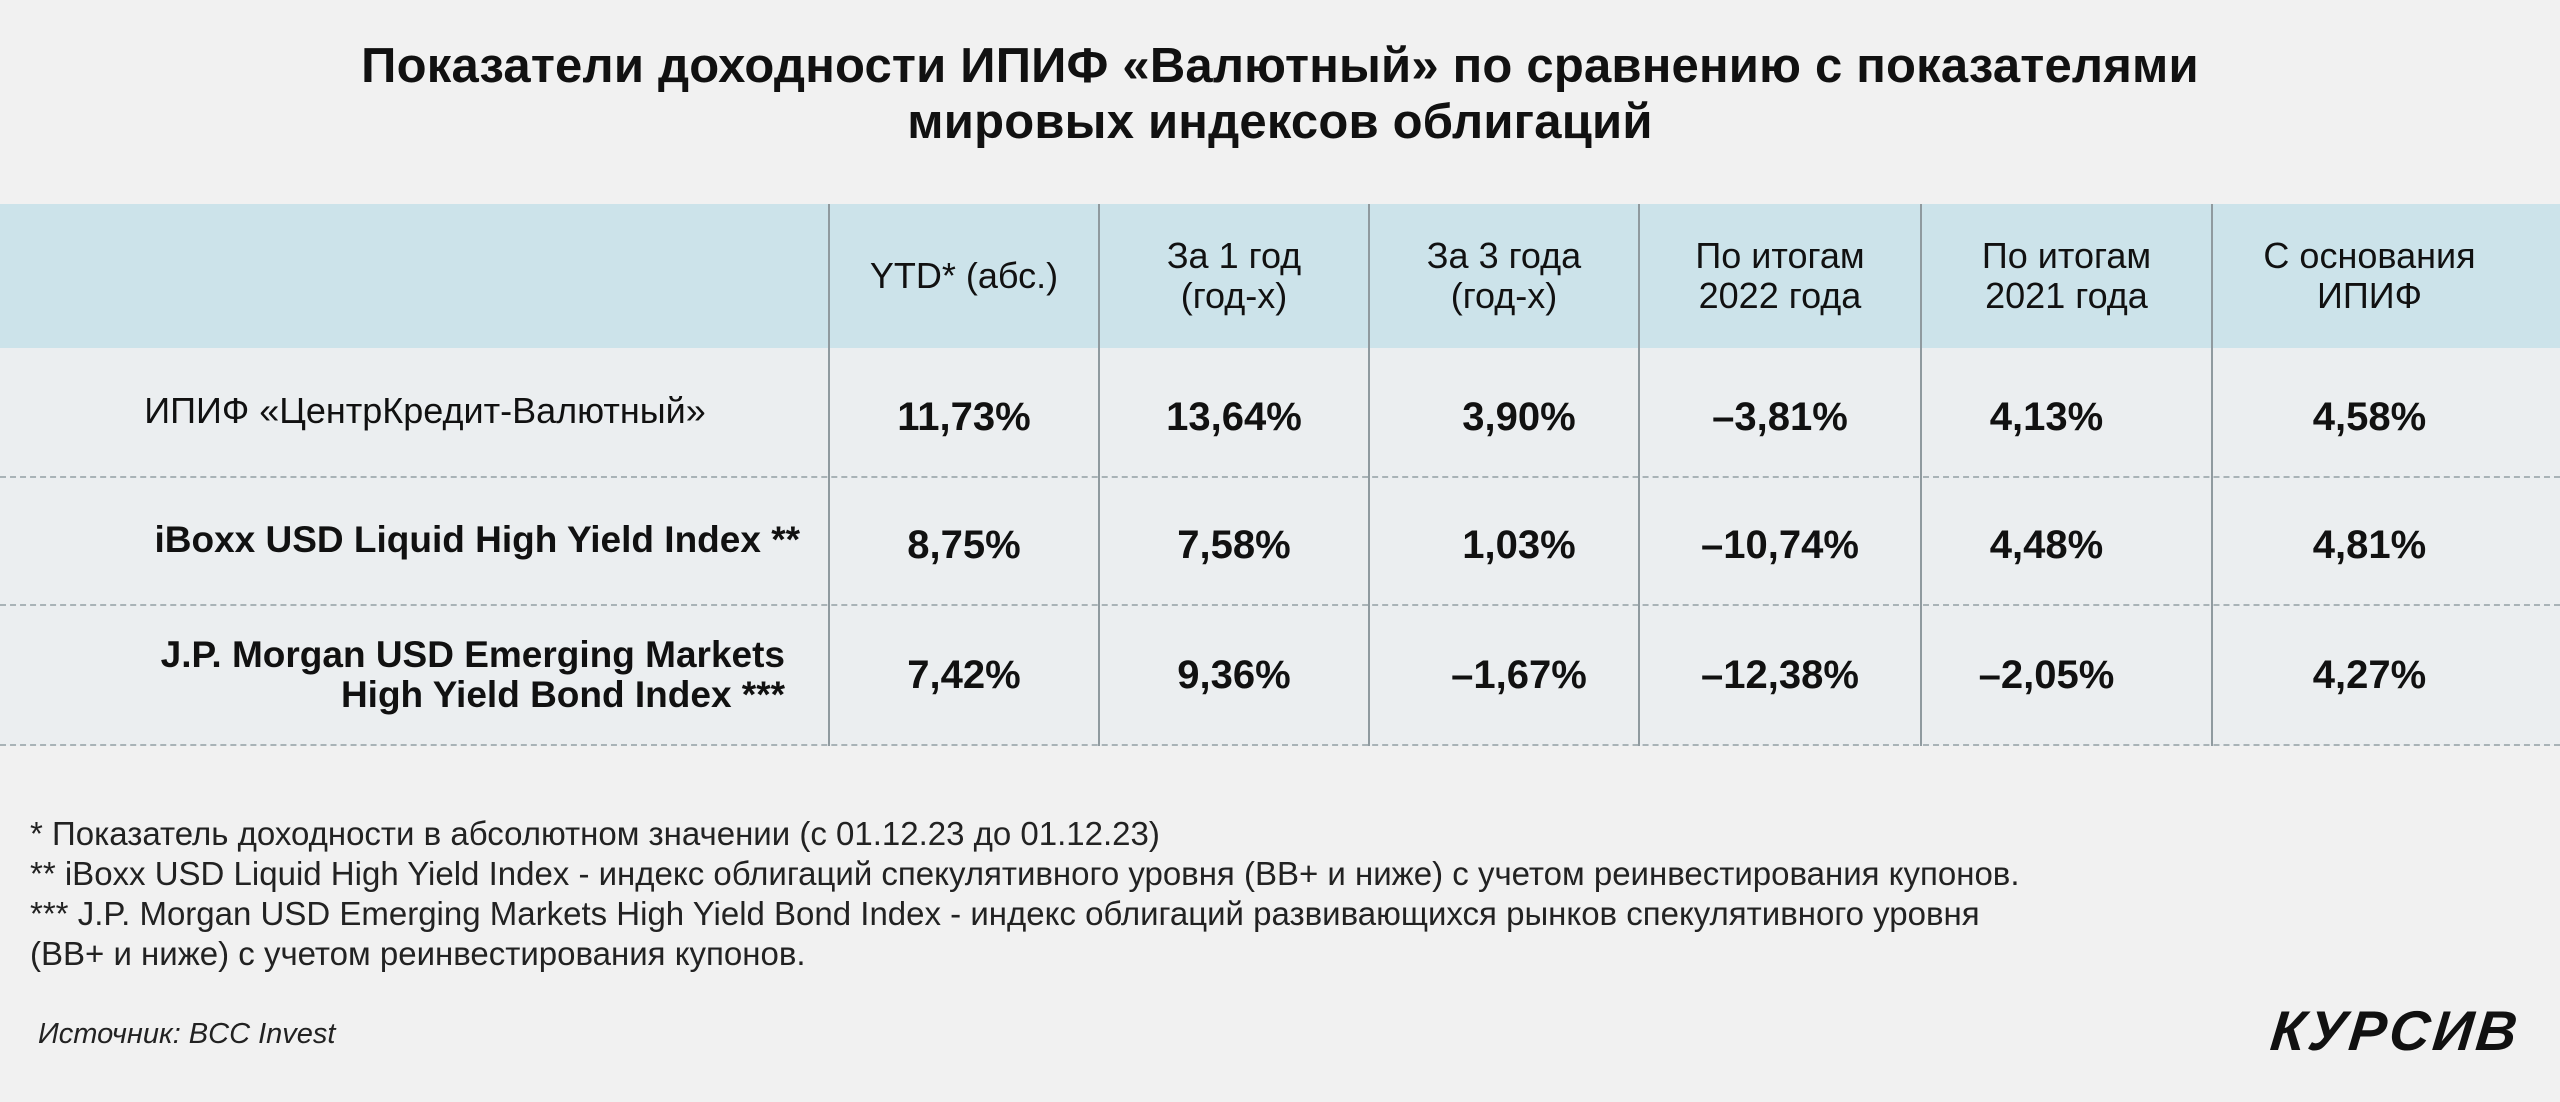 Image resolution: width=2560 pixels, height=1102 pixels. Describe the element at coordinates (477, 539) in the screenshot. I see `row-label-iboxx: iBoxx USD Liquid High Yield Index **` at that location.